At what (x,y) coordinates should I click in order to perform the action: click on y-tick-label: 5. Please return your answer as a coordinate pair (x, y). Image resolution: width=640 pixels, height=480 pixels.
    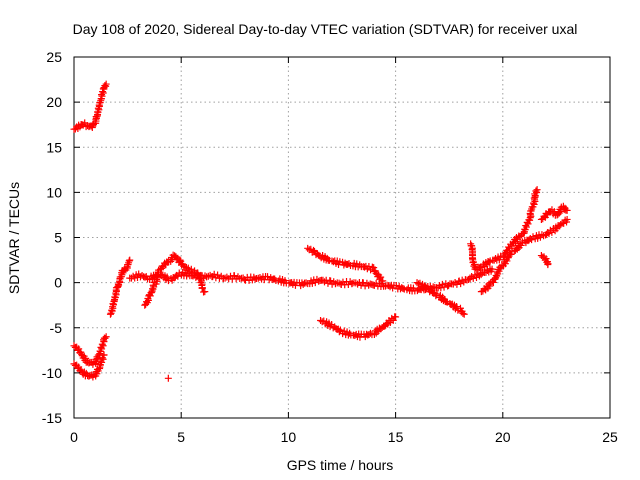
    Looking at the image, I should click on (58, 238).